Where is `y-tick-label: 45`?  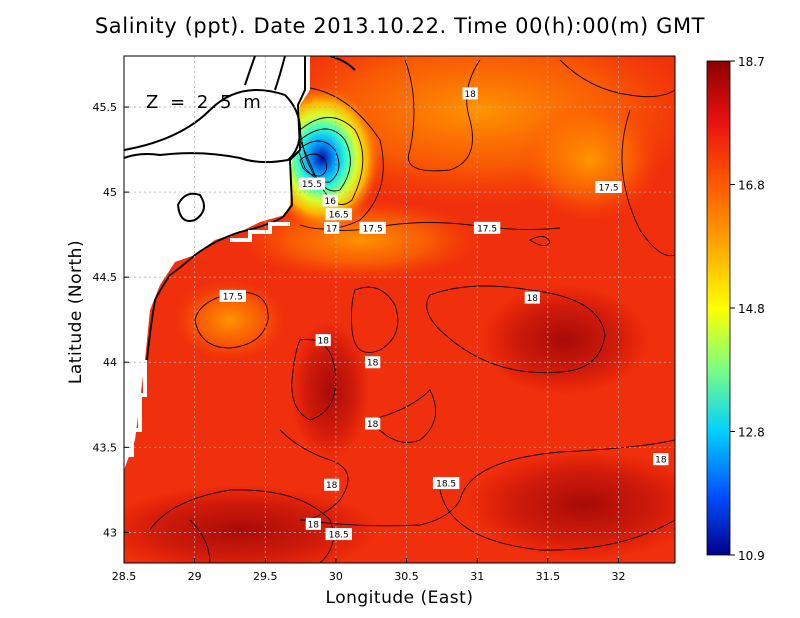
y-tick-label: 45 is located at coordinates (110, 192).